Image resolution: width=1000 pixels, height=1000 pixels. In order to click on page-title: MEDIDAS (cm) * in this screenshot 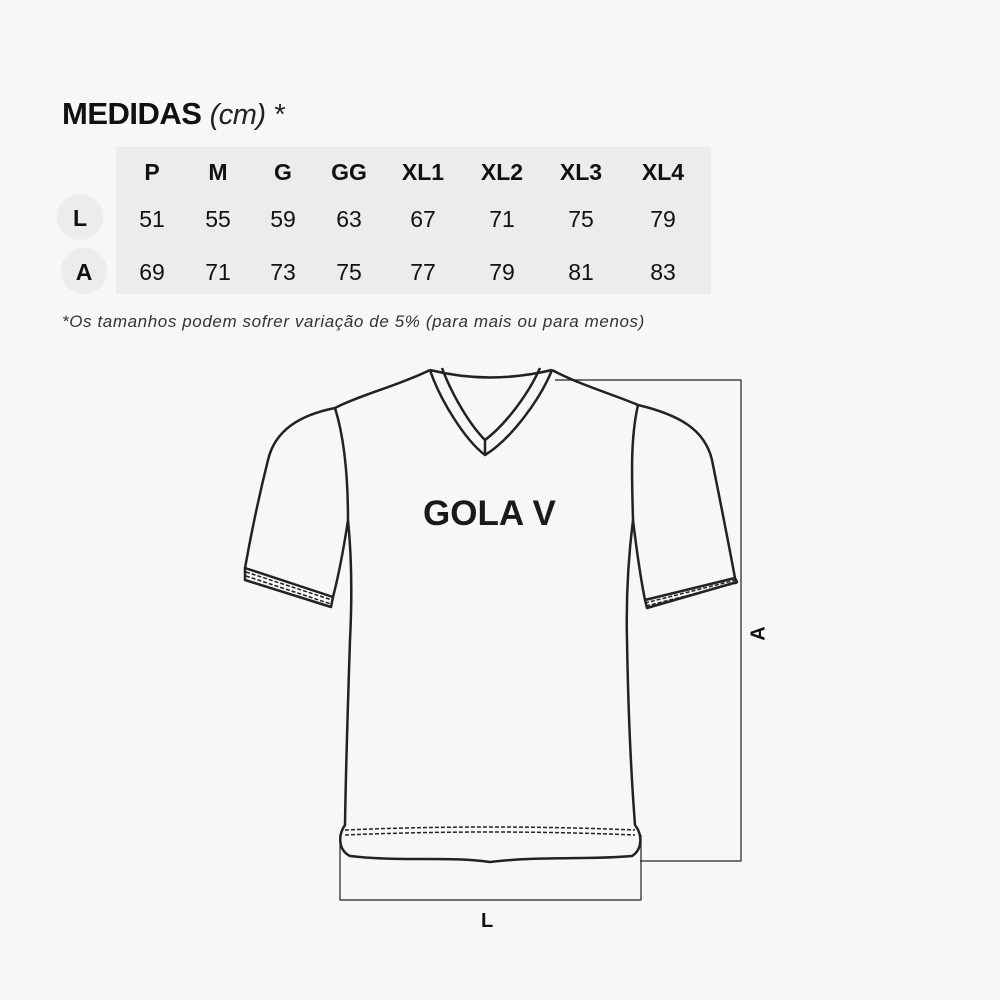, I will do `click(173, 114)`.